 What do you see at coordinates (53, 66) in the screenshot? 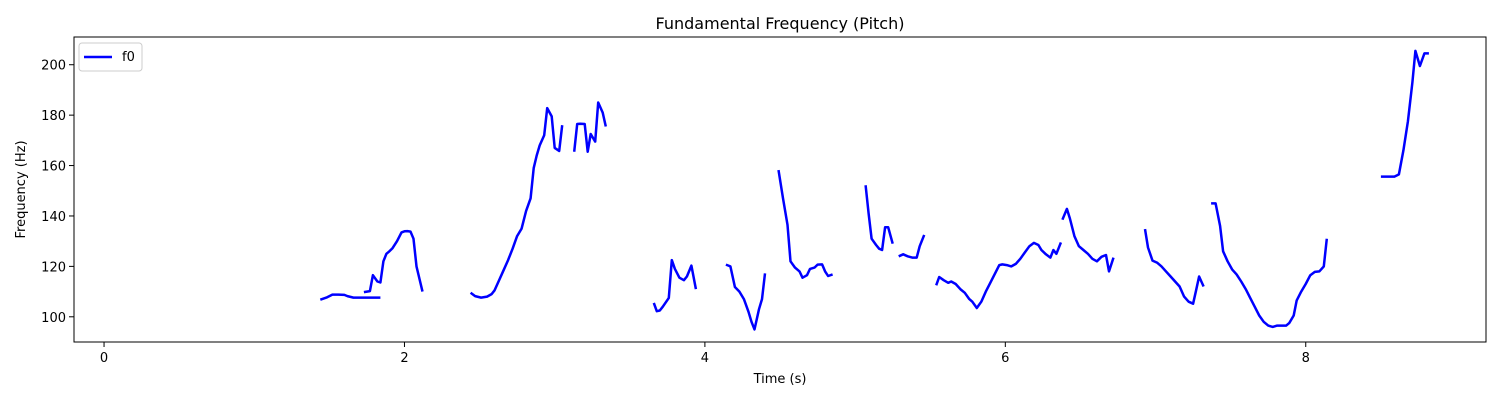
I see `y-tick-label: 200` at bounding box center [53, 66].